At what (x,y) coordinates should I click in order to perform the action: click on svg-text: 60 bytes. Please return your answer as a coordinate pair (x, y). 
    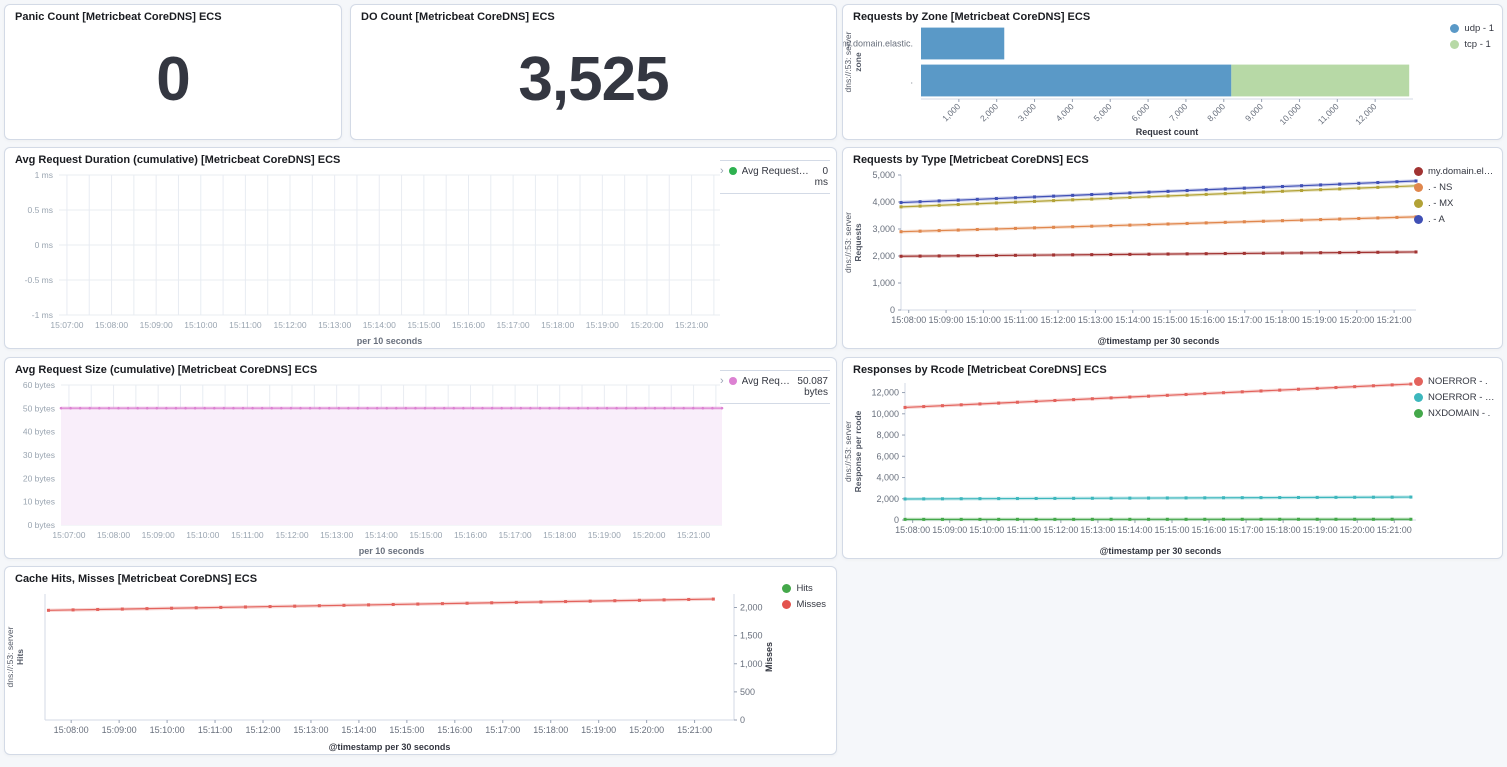
    Looking at the image, I should click on (39, 385).